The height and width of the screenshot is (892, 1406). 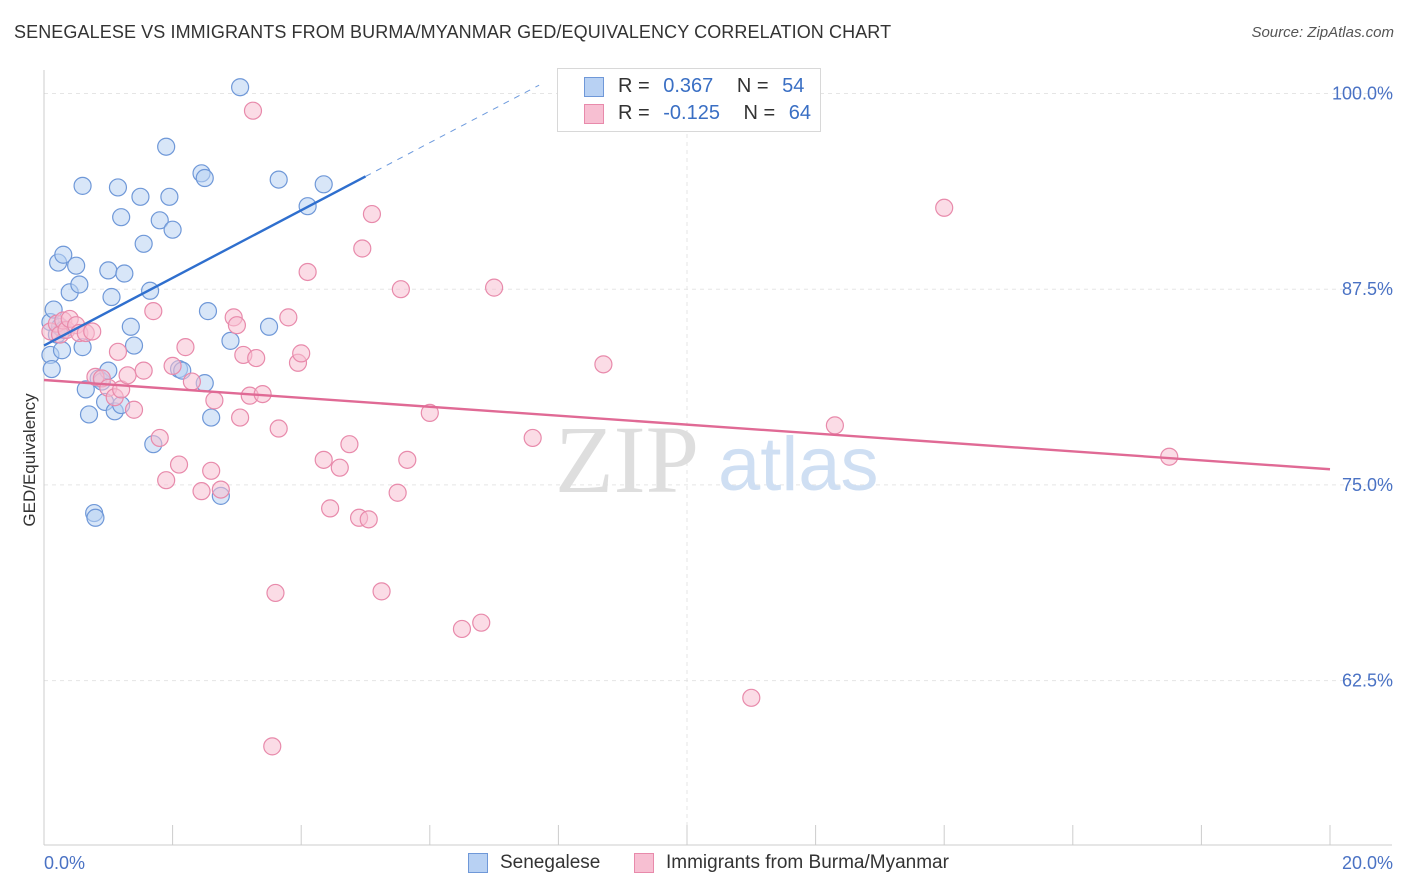 What do you see at coordinates (1322, 32) in the screenshot?
I see `source-label: Source: ZipAtlas.com` at bounding box center [1322, 32].